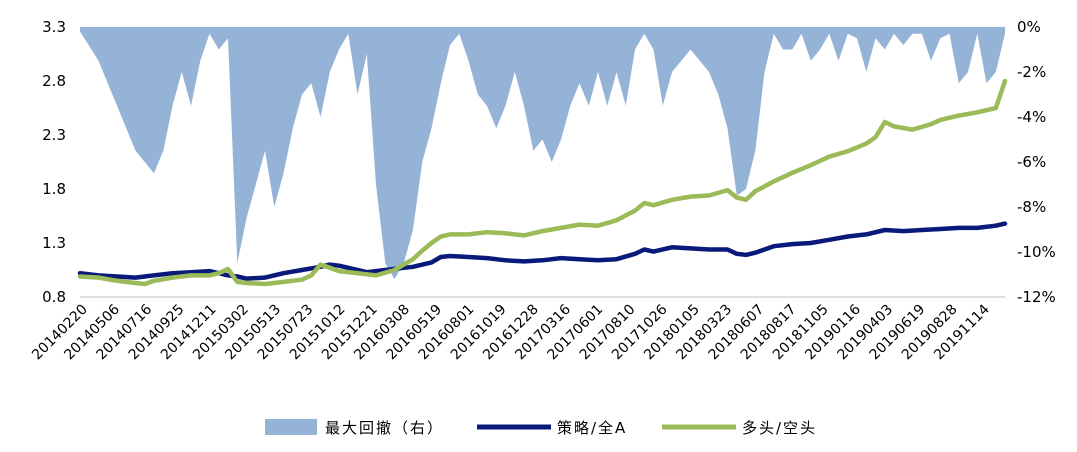  I want to click on legend-label: 策略/全A, so click(592, 428).